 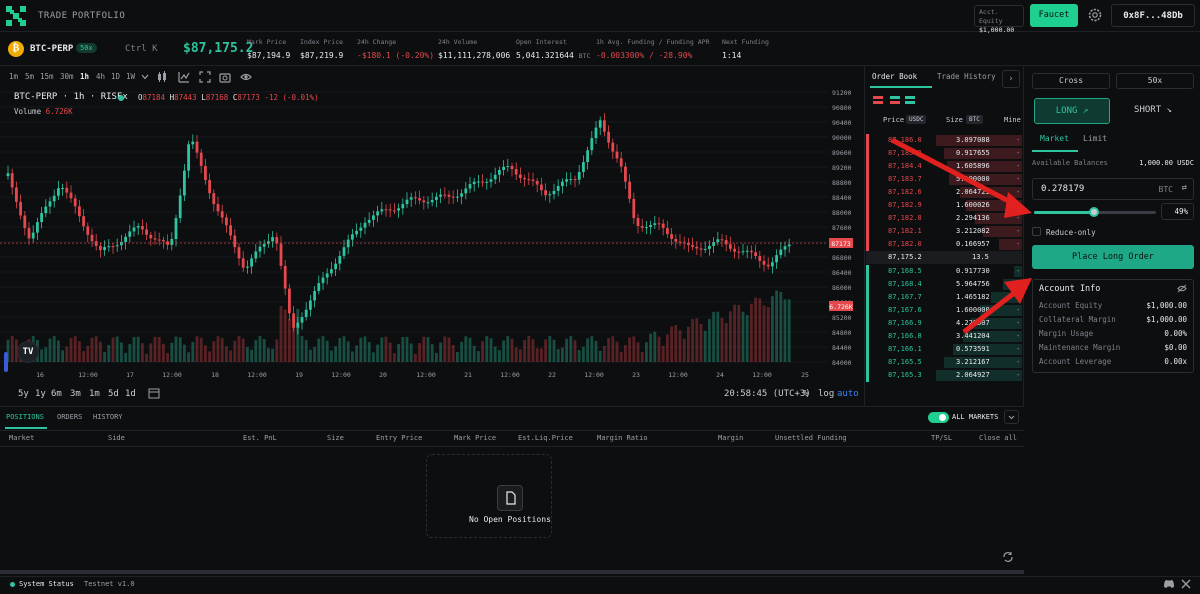 What do you see at coordinates (944, 231) in the screenshot?
I see `ask-row: 87,182.1 3.212082 -` at bounding box center [944, 231].